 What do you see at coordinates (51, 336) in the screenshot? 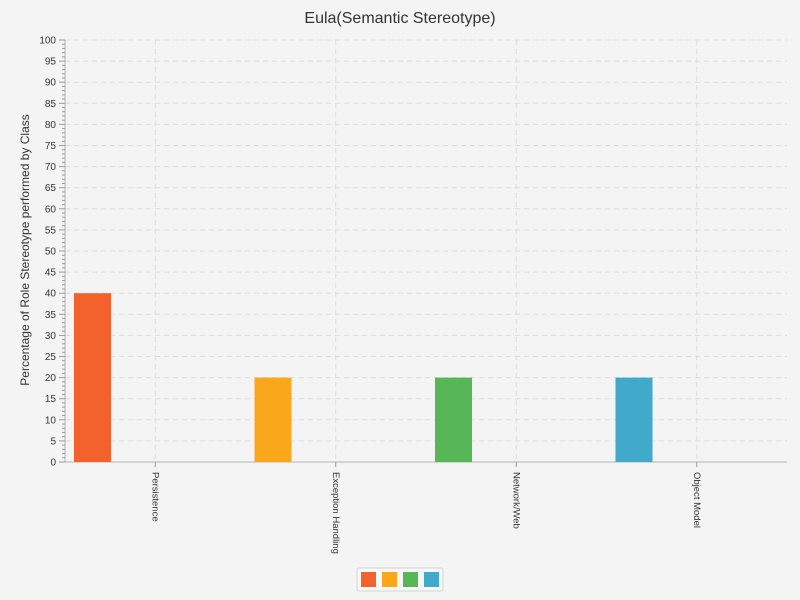
I see `y-tick-label: 30` at bounding box center [51, 336].